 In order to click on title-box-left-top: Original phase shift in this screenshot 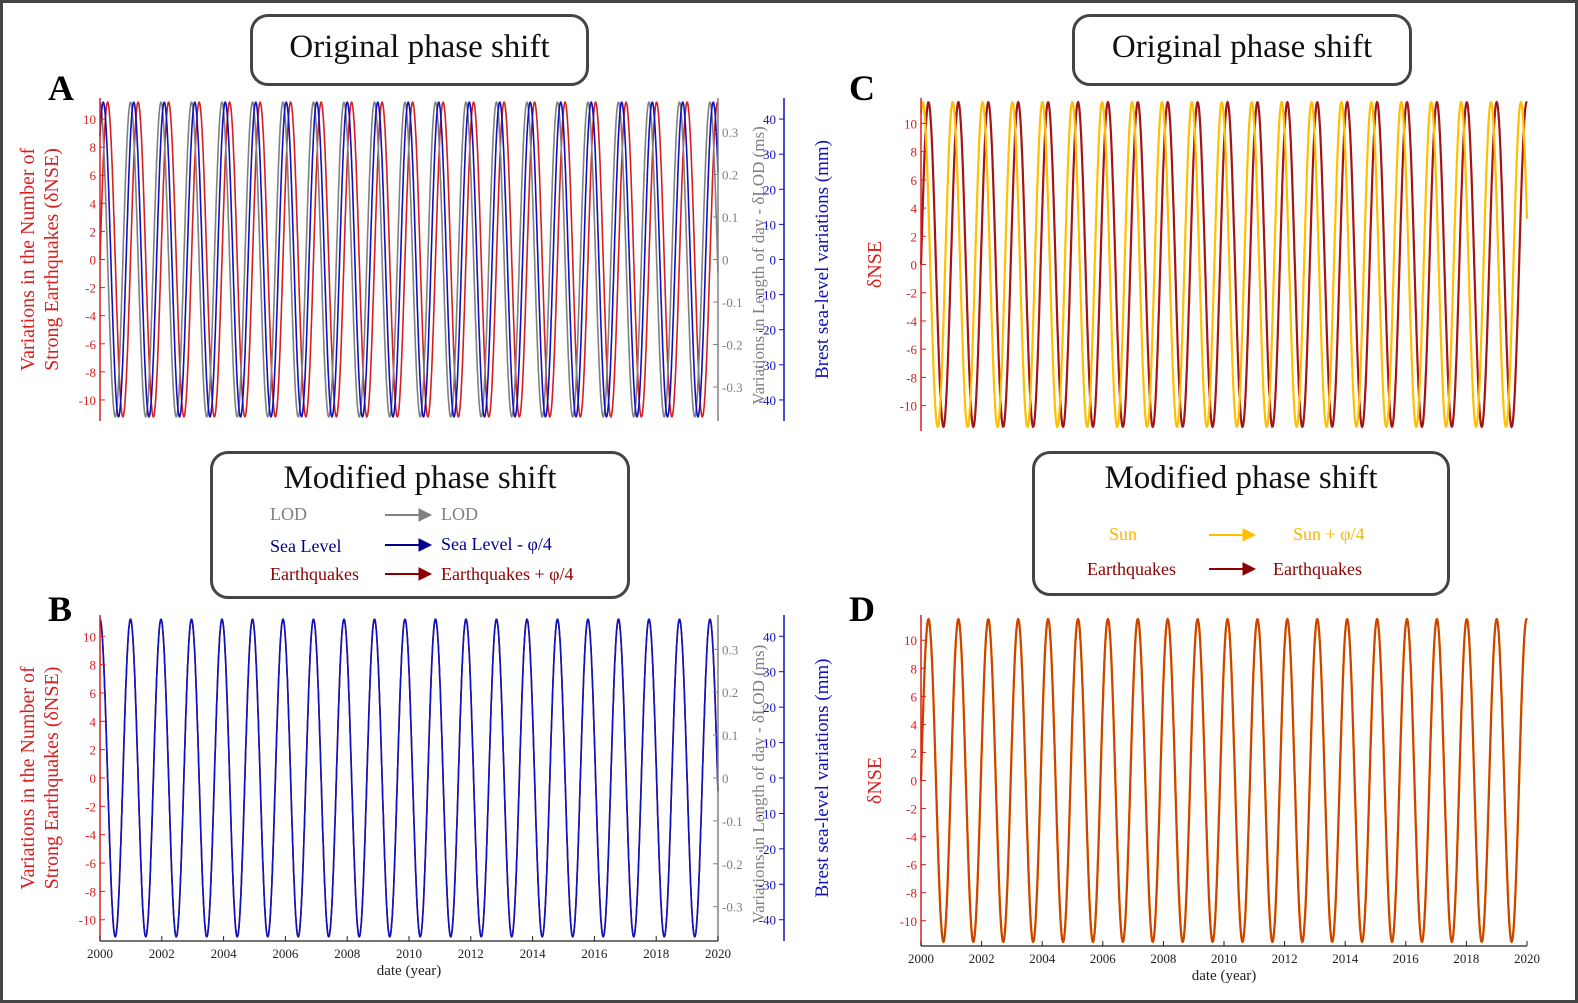, I will do `click(419, 50)`.